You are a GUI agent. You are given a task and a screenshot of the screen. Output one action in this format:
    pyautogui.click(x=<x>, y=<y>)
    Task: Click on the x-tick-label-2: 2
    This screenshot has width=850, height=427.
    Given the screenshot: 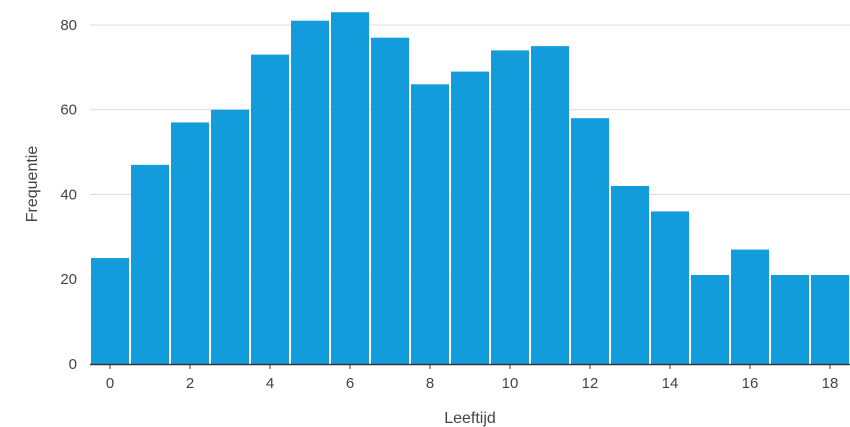 What is the action you would take?
    pyautogui.click(x=190, y=383)
    